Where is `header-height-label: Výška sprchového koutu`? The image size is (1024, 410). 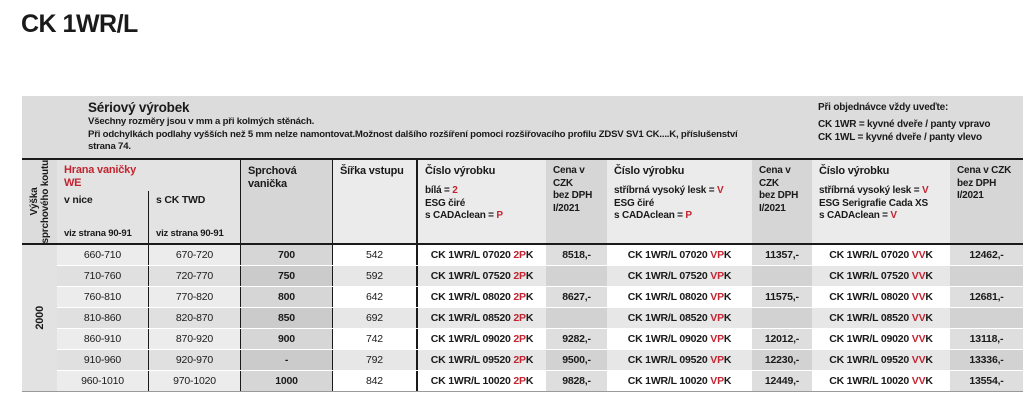
header-height-label: Výška sprchového koutu is located at coordinates (39, 202).